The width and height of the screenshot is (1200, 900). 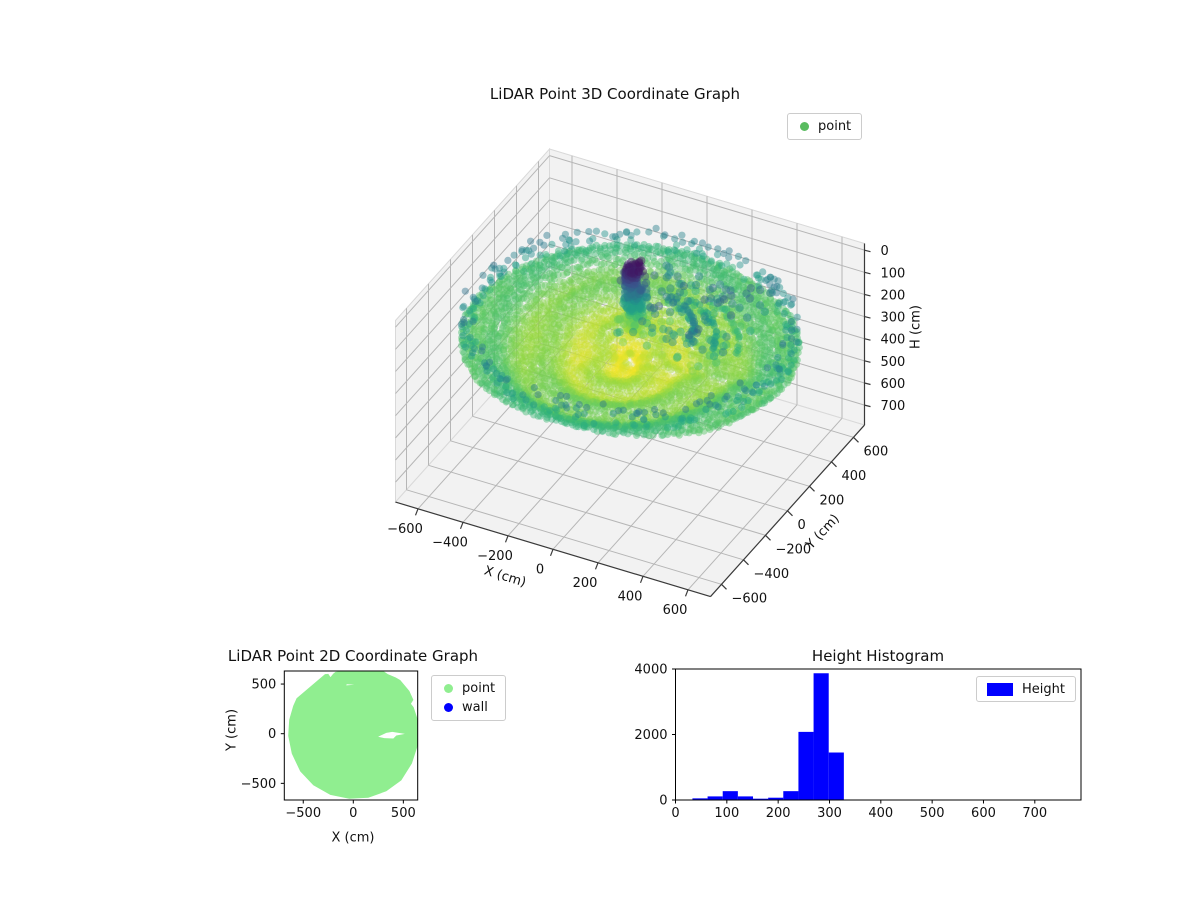 I want to click on histogram-legend: Height, so click(x=1026, y=689).